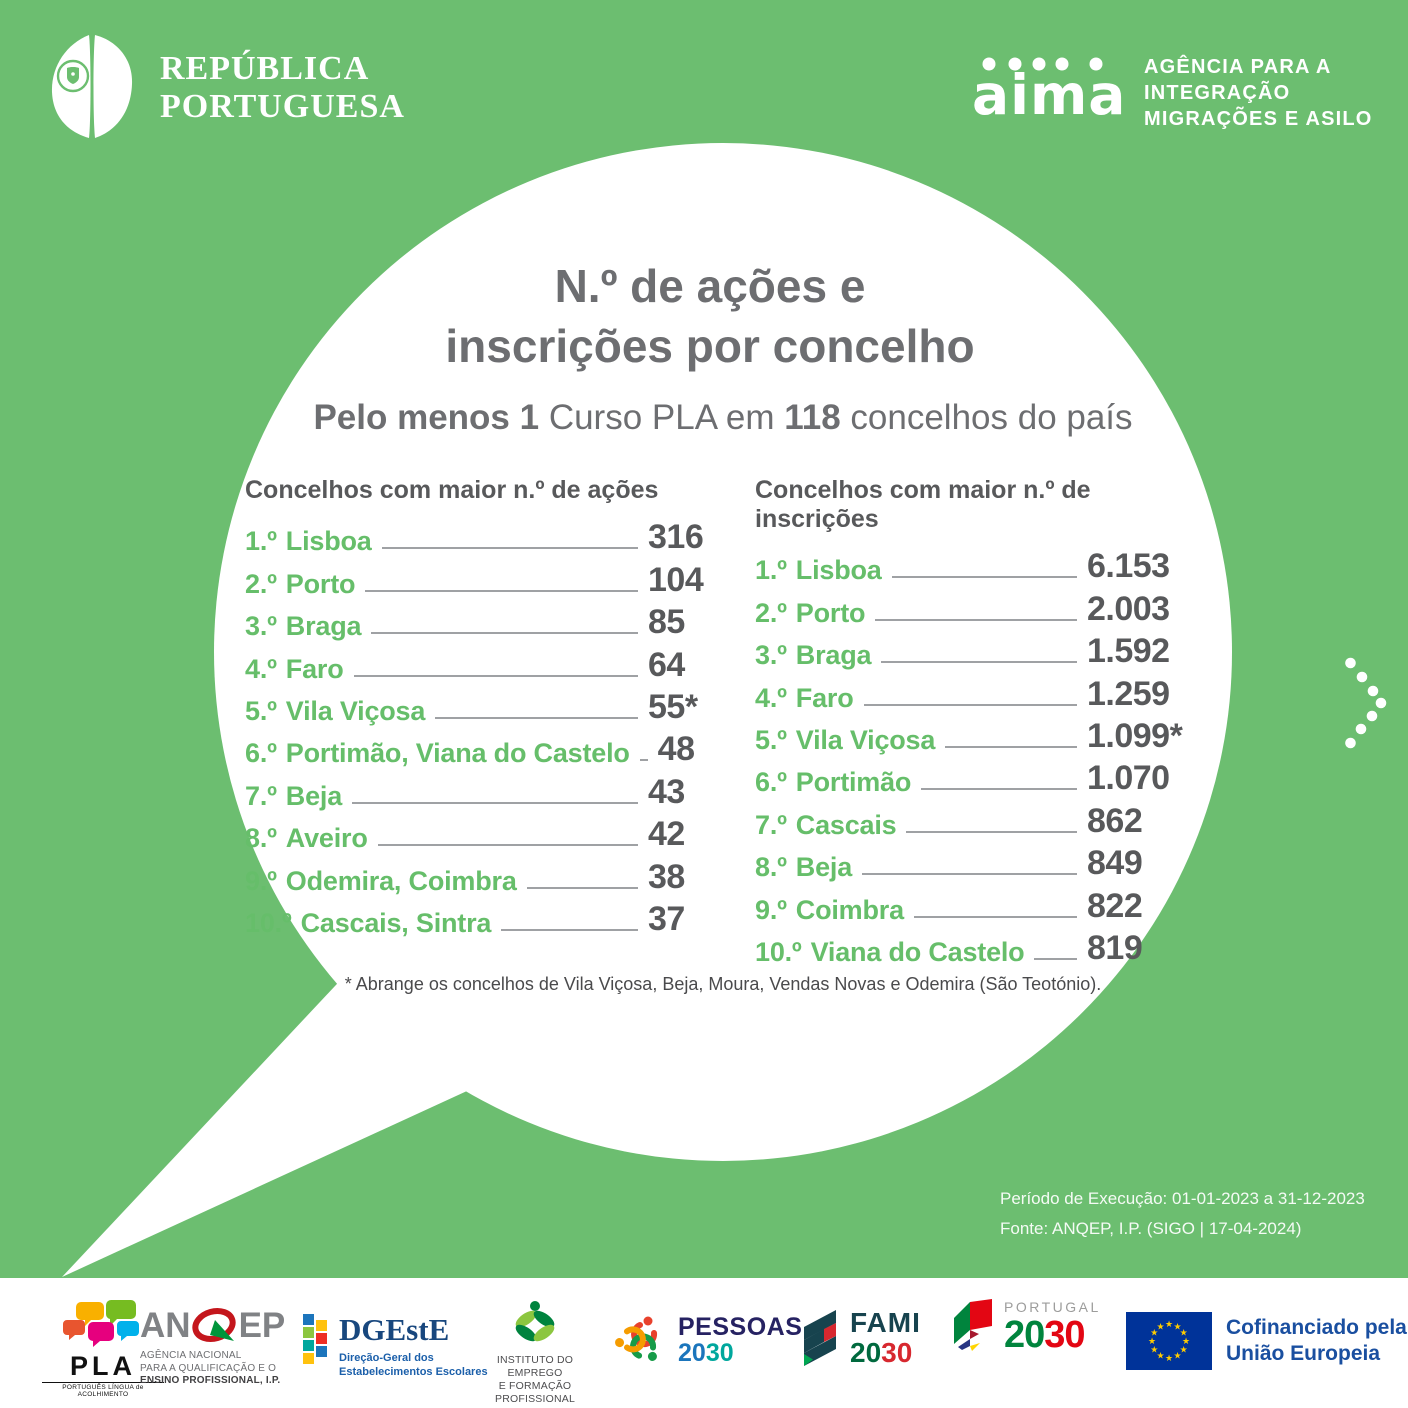 Image resolution: width=1408 pixels, height=1408 pixels. I want to click on data-source: Fonte: ANQEP, I.P. (SIGO | 17-04-2024), so click(1151, 1228).